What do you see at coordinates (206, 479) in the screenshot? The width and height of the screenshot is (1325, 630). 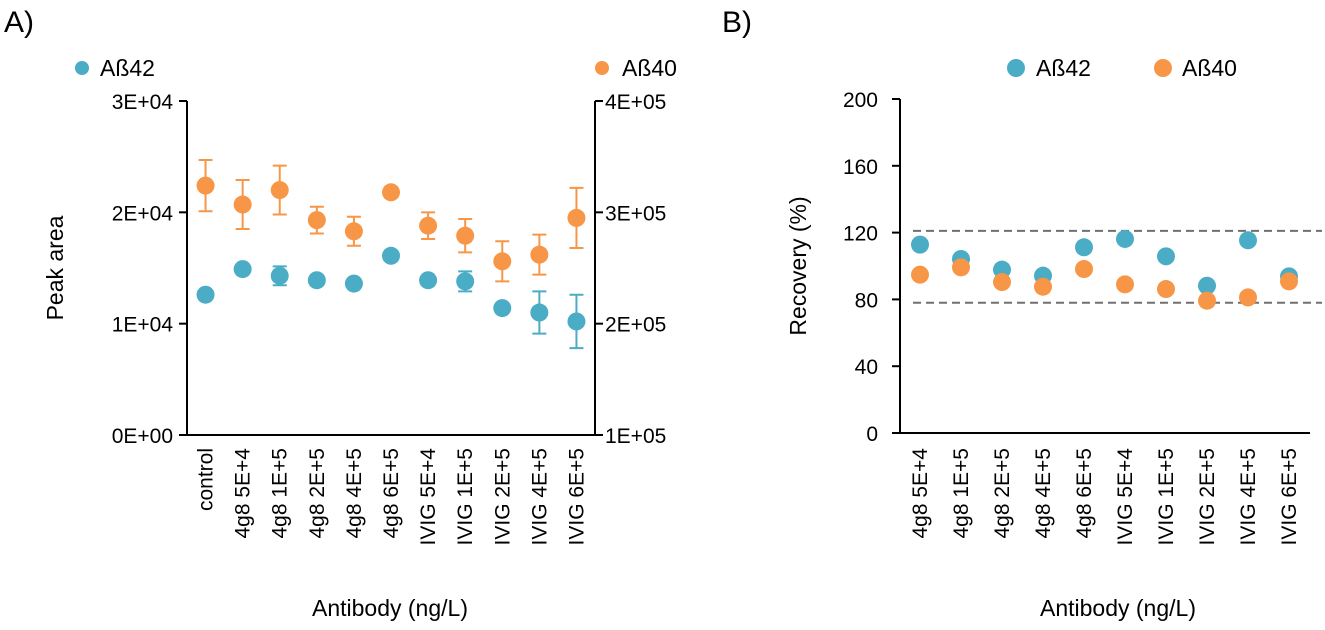 I see `panel-a-x-tick-label: control` at bounding box center [206, 479].